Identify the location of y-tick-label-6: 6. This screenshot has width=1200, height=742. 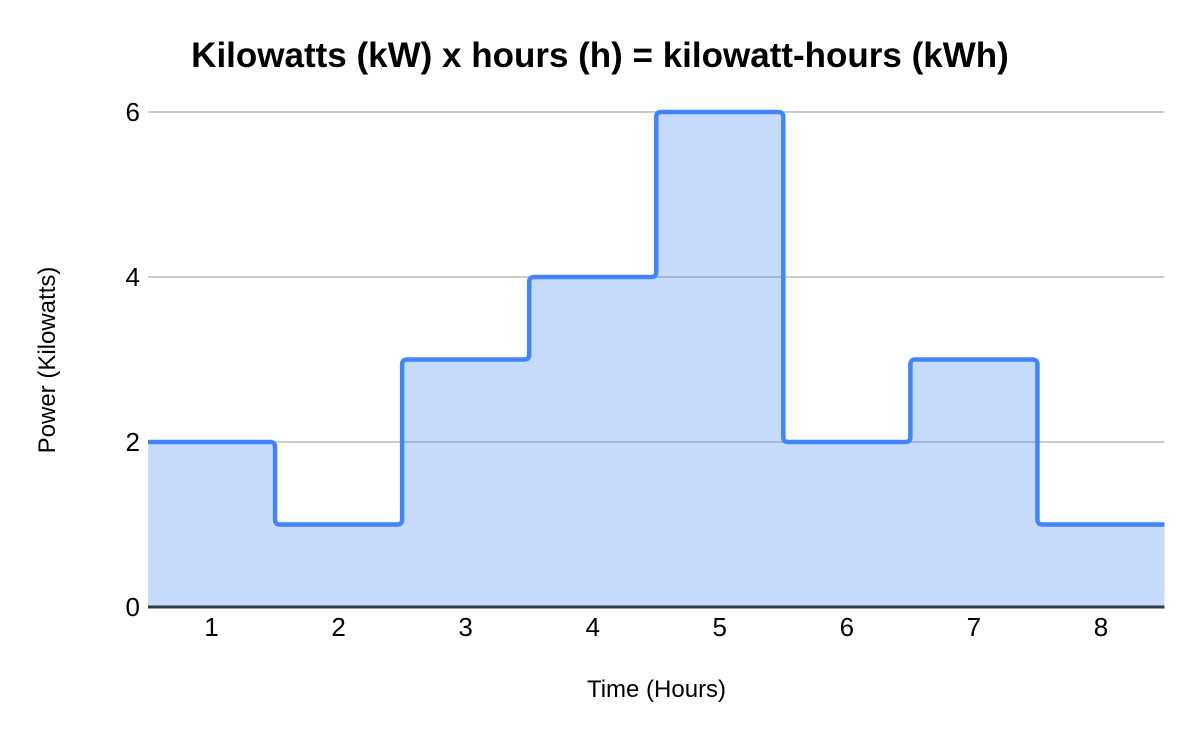
(132, 112).